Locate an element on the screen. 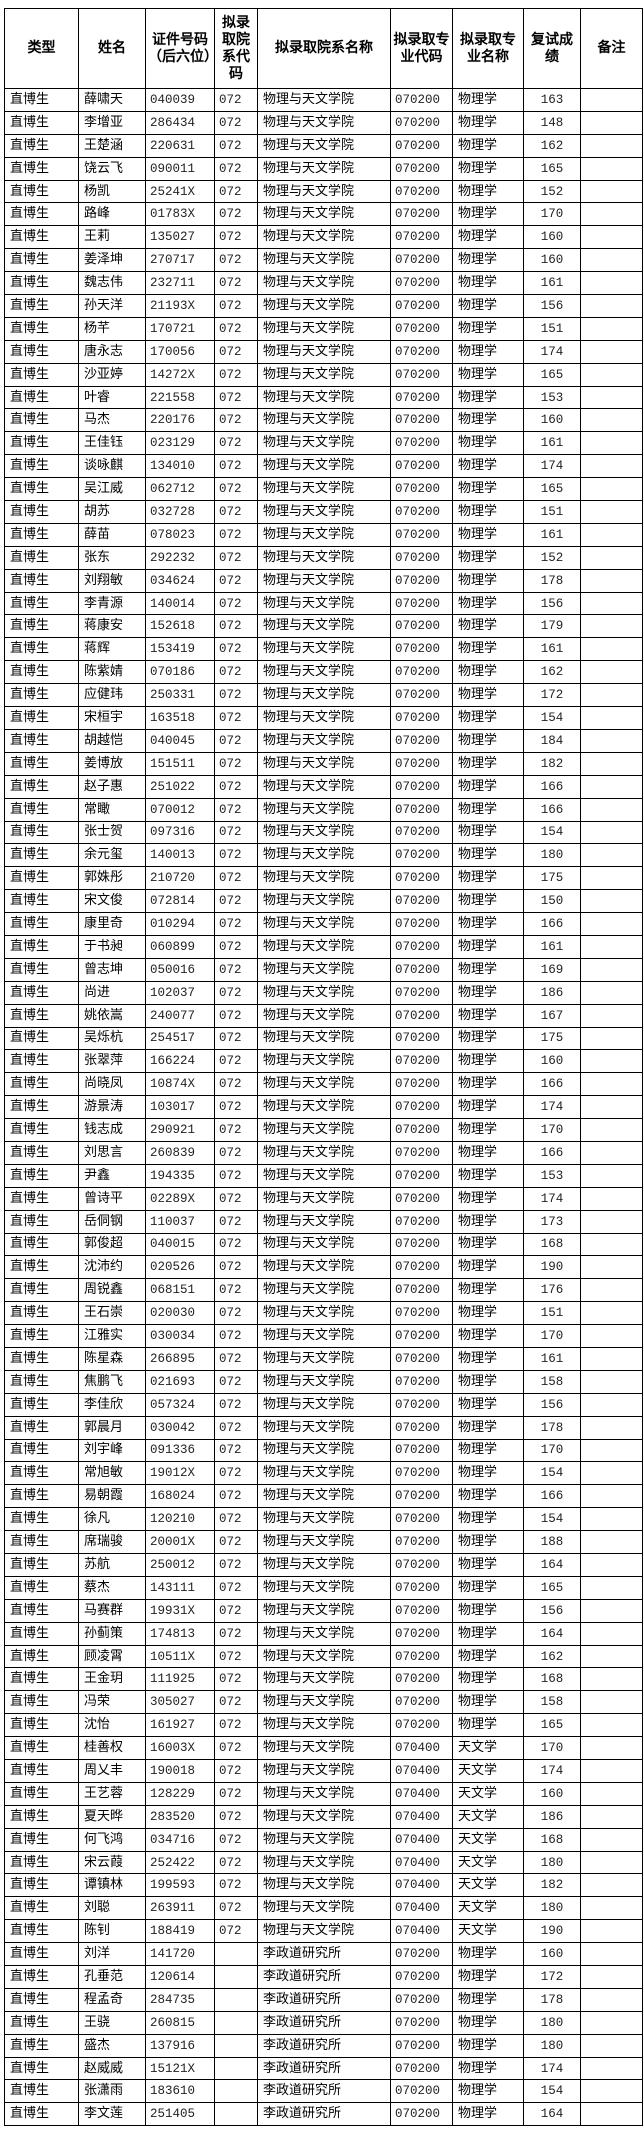 The image size is (644, 2132). cell-name: 桂善权 is located at coordinates (112, 1748).